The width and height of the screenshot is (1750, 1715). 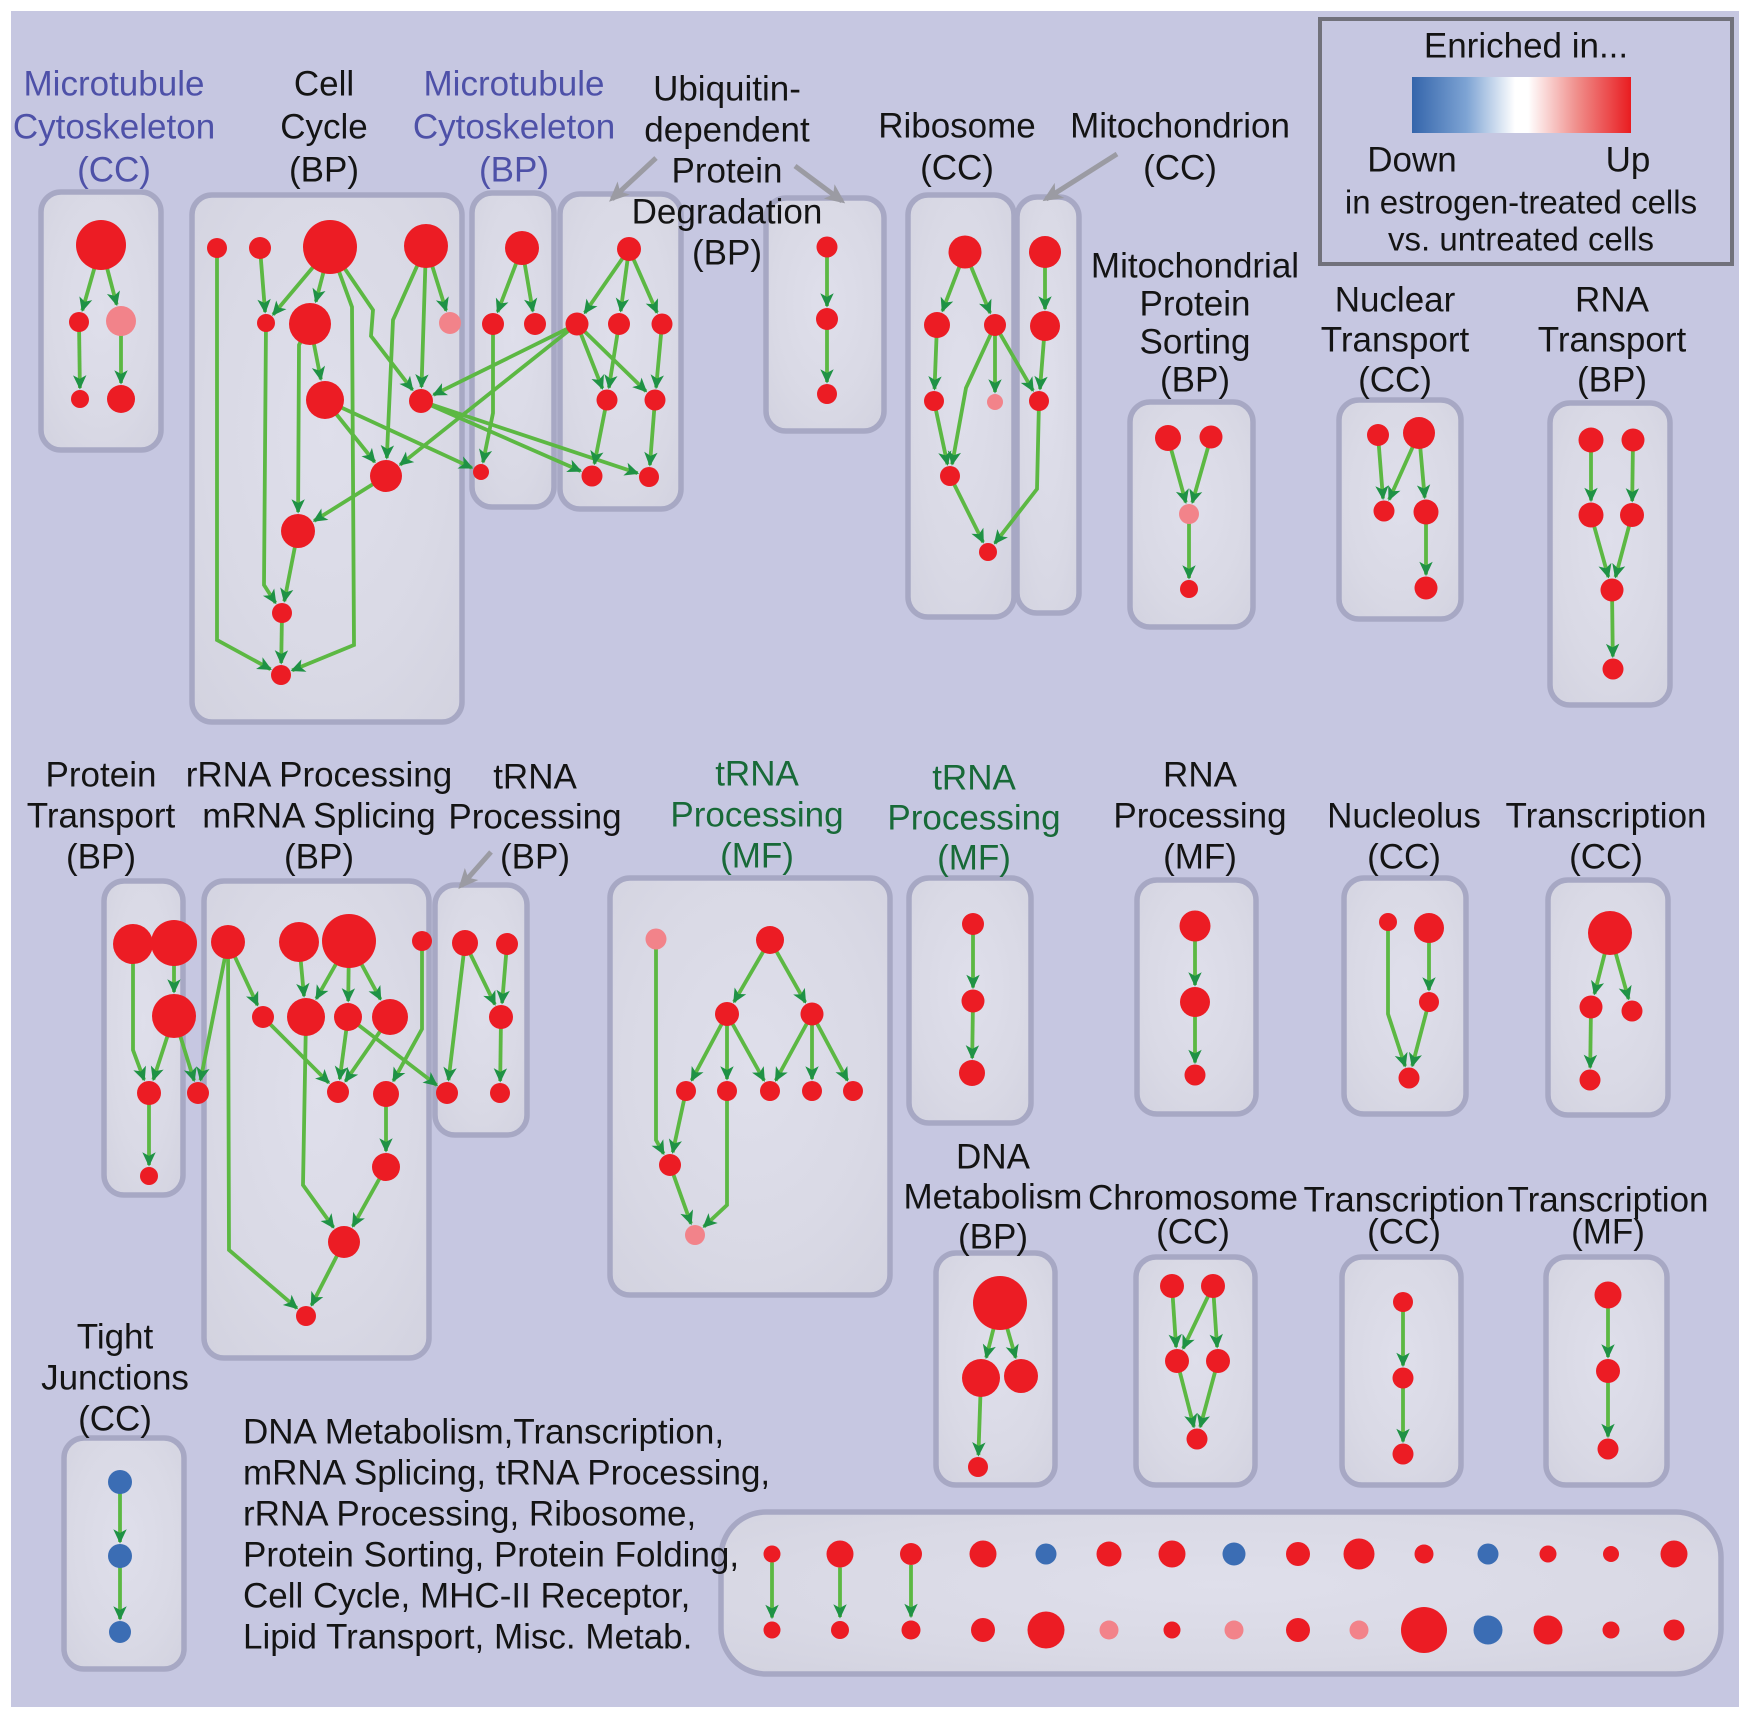 What do you see at coordinates (506, 1473) in the screenshot?
I see `svg-text:mRNA Splicing, tRNA Processing: mRNA Splicing, tRNA Processing,` at bounding box center [506, 1473].